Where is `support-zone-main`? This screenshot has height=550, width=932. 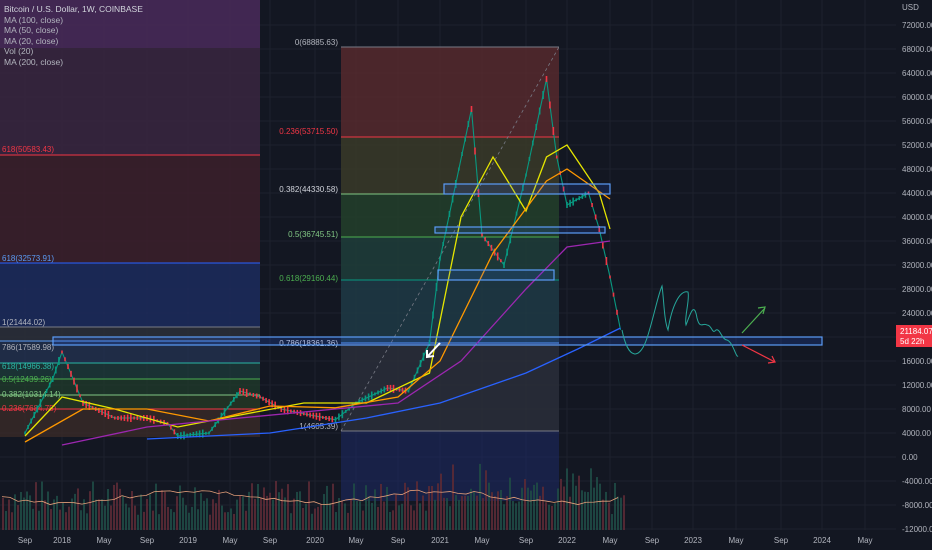 support-zone-main is located at coordinates (437, 341).